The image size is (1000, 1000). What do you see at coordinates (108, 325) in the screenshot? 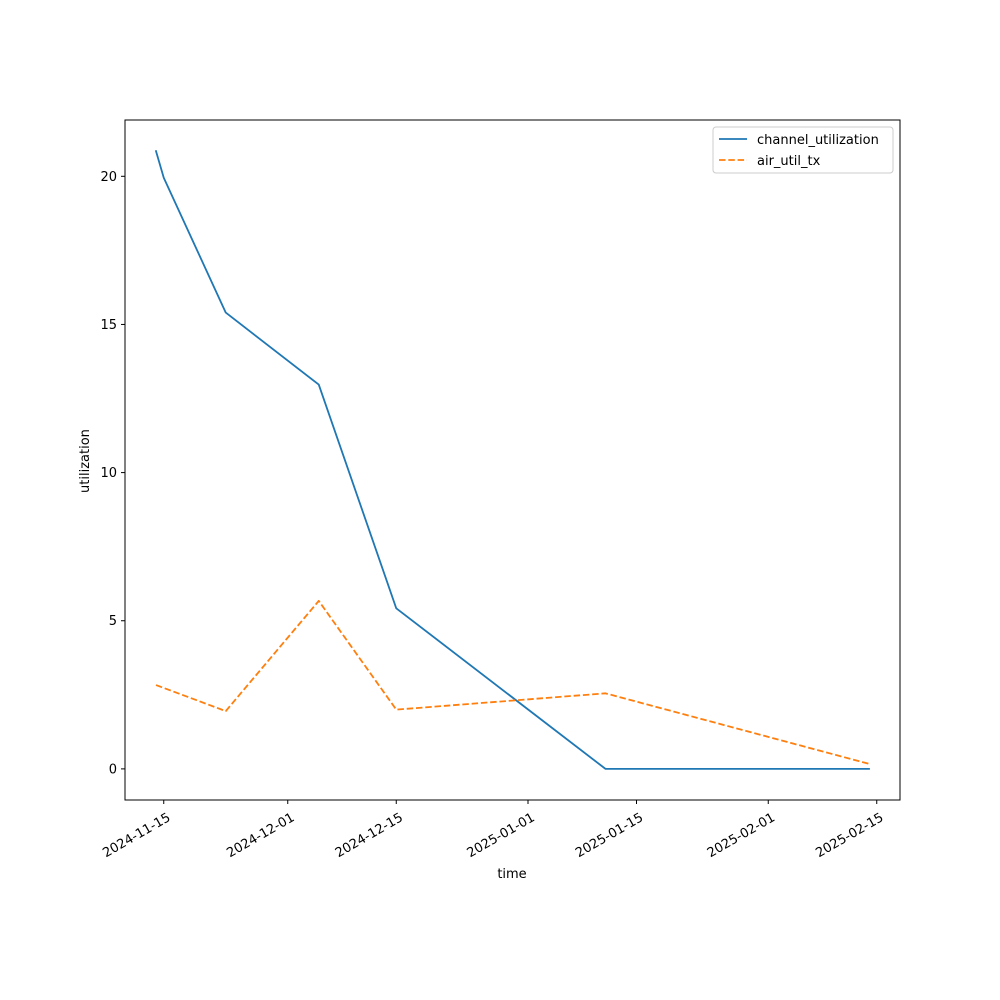
I see `y-tick-label: 15` at bounding box center [108, 325].